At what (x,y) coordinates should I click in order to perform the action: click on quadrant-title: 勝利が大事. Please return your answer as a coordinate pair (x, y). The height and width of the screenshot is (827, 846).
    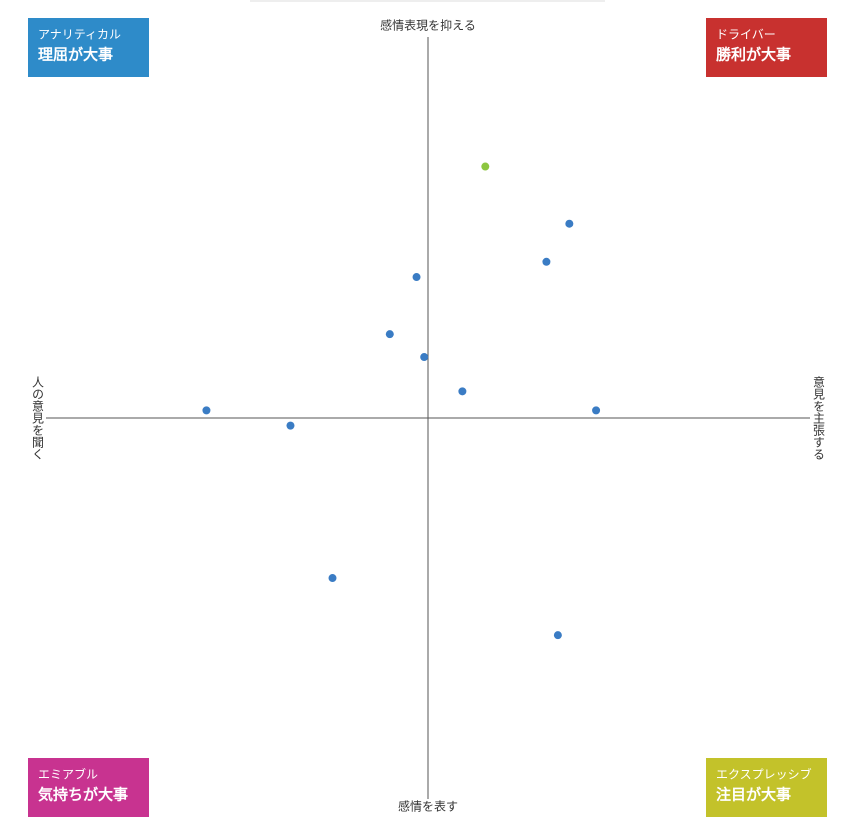
    Looking at the image, I should click on (753, 55).